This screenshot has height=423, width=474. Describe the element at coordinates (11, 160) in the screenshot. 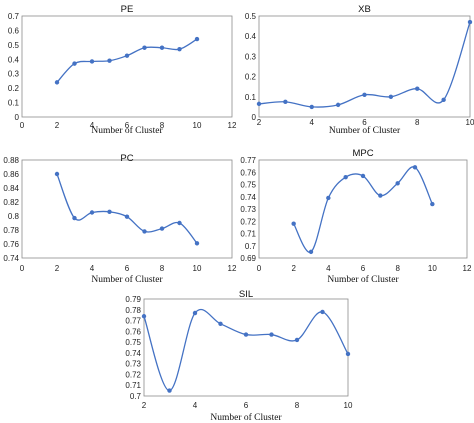

I see `y-tick-label: 0.88` at that location.